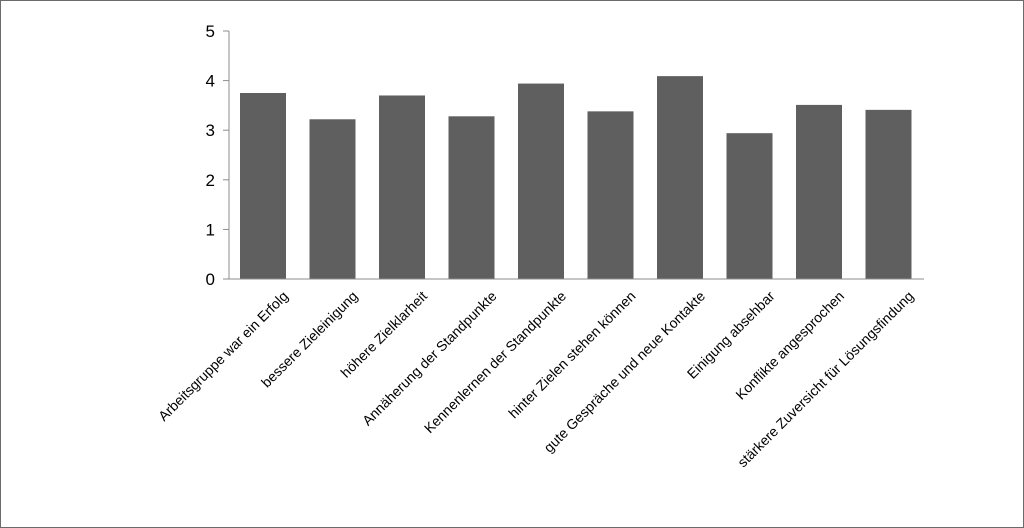 This screenshot has width=1024, height=528. What do you see at coordinates (571, 354) in the screenshot?
I see `category-label: hinter Zielen stehen können` at bounding box center [571, 354].